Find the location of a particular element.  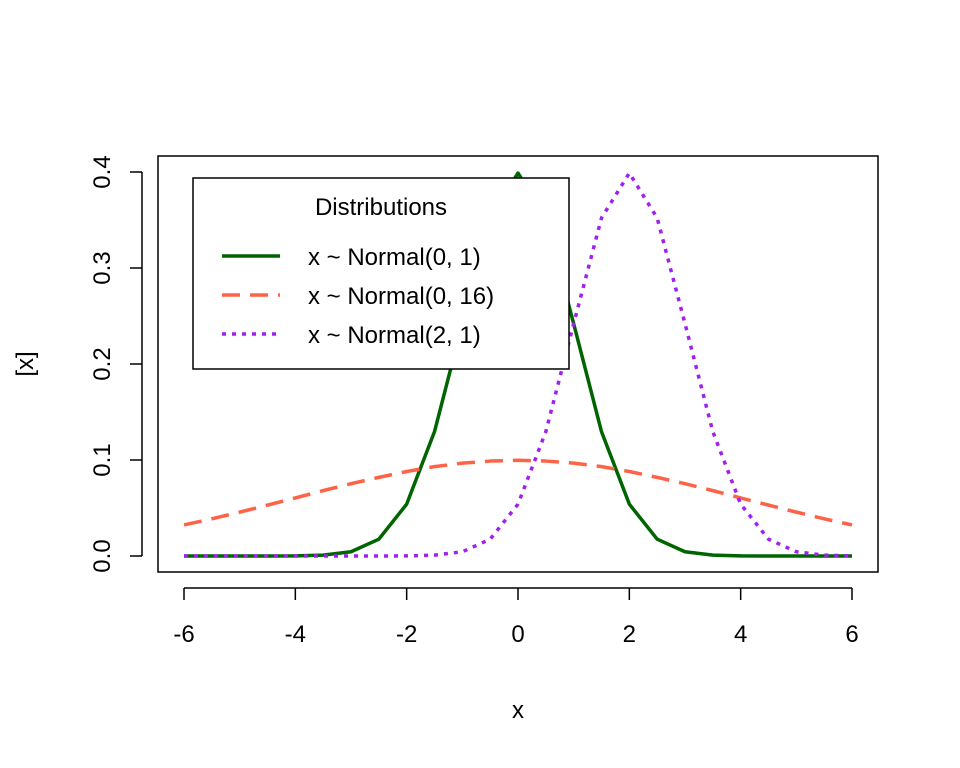

y-axis-label: [x] is located at coordinates (25, 363).